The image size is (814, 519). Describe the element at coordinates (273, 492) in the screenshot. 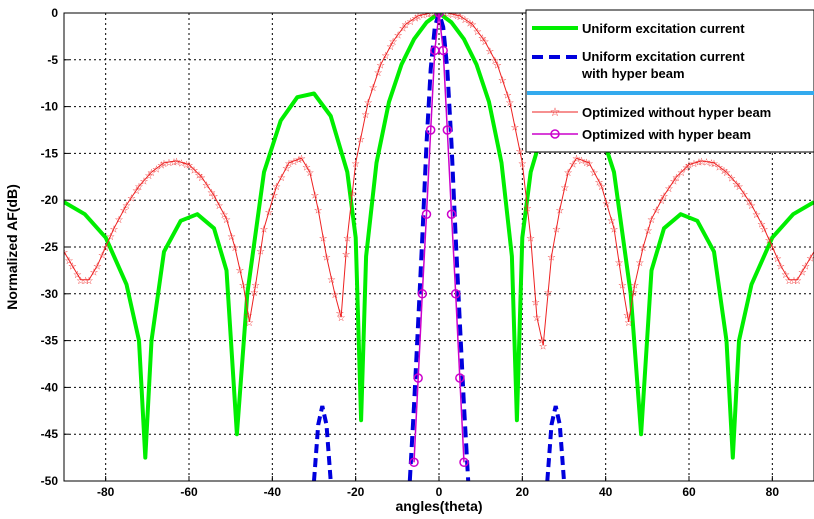

I see `x-tick-label: -40` at that location.